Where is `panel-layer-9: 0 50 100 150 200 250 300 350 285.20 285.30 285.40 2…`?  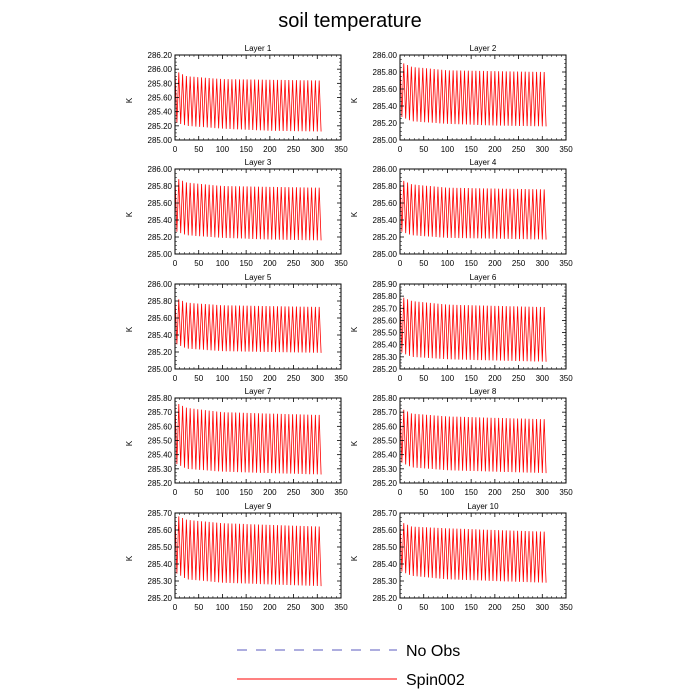
panel-layer-9: 0 50 100 150 200 250 300 350 285.20 285.30 285.40 2… is located at coordinates (236, 557).